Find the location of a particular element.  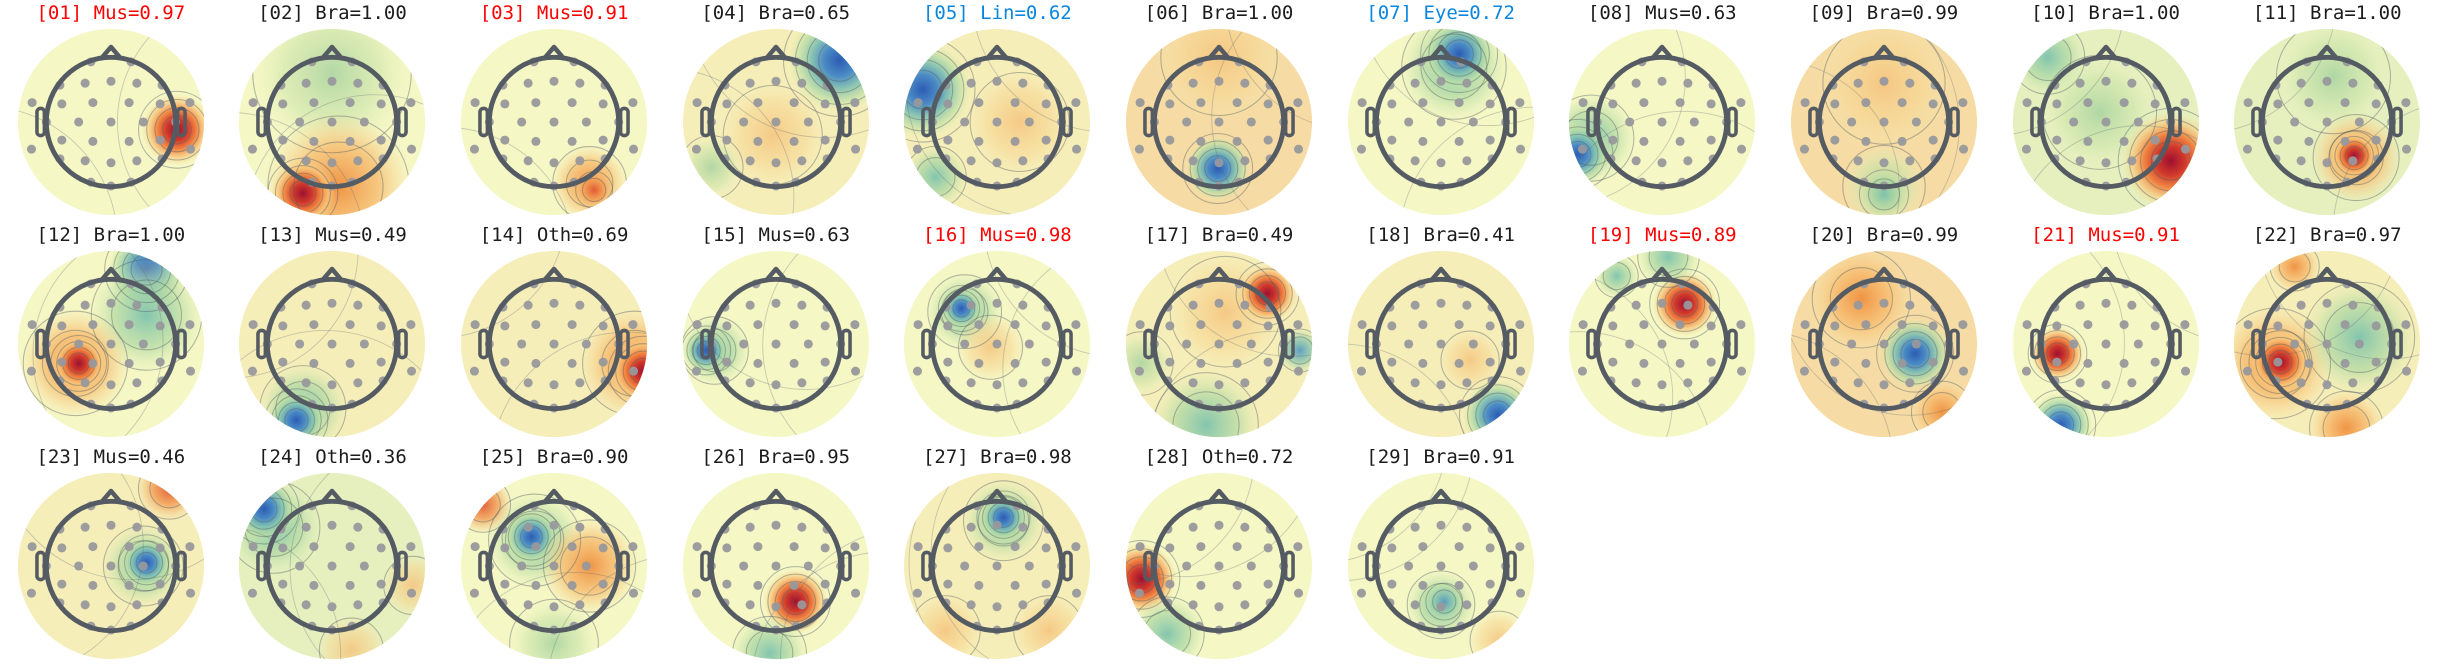

head-outline is located at coordinates (1662, 122).